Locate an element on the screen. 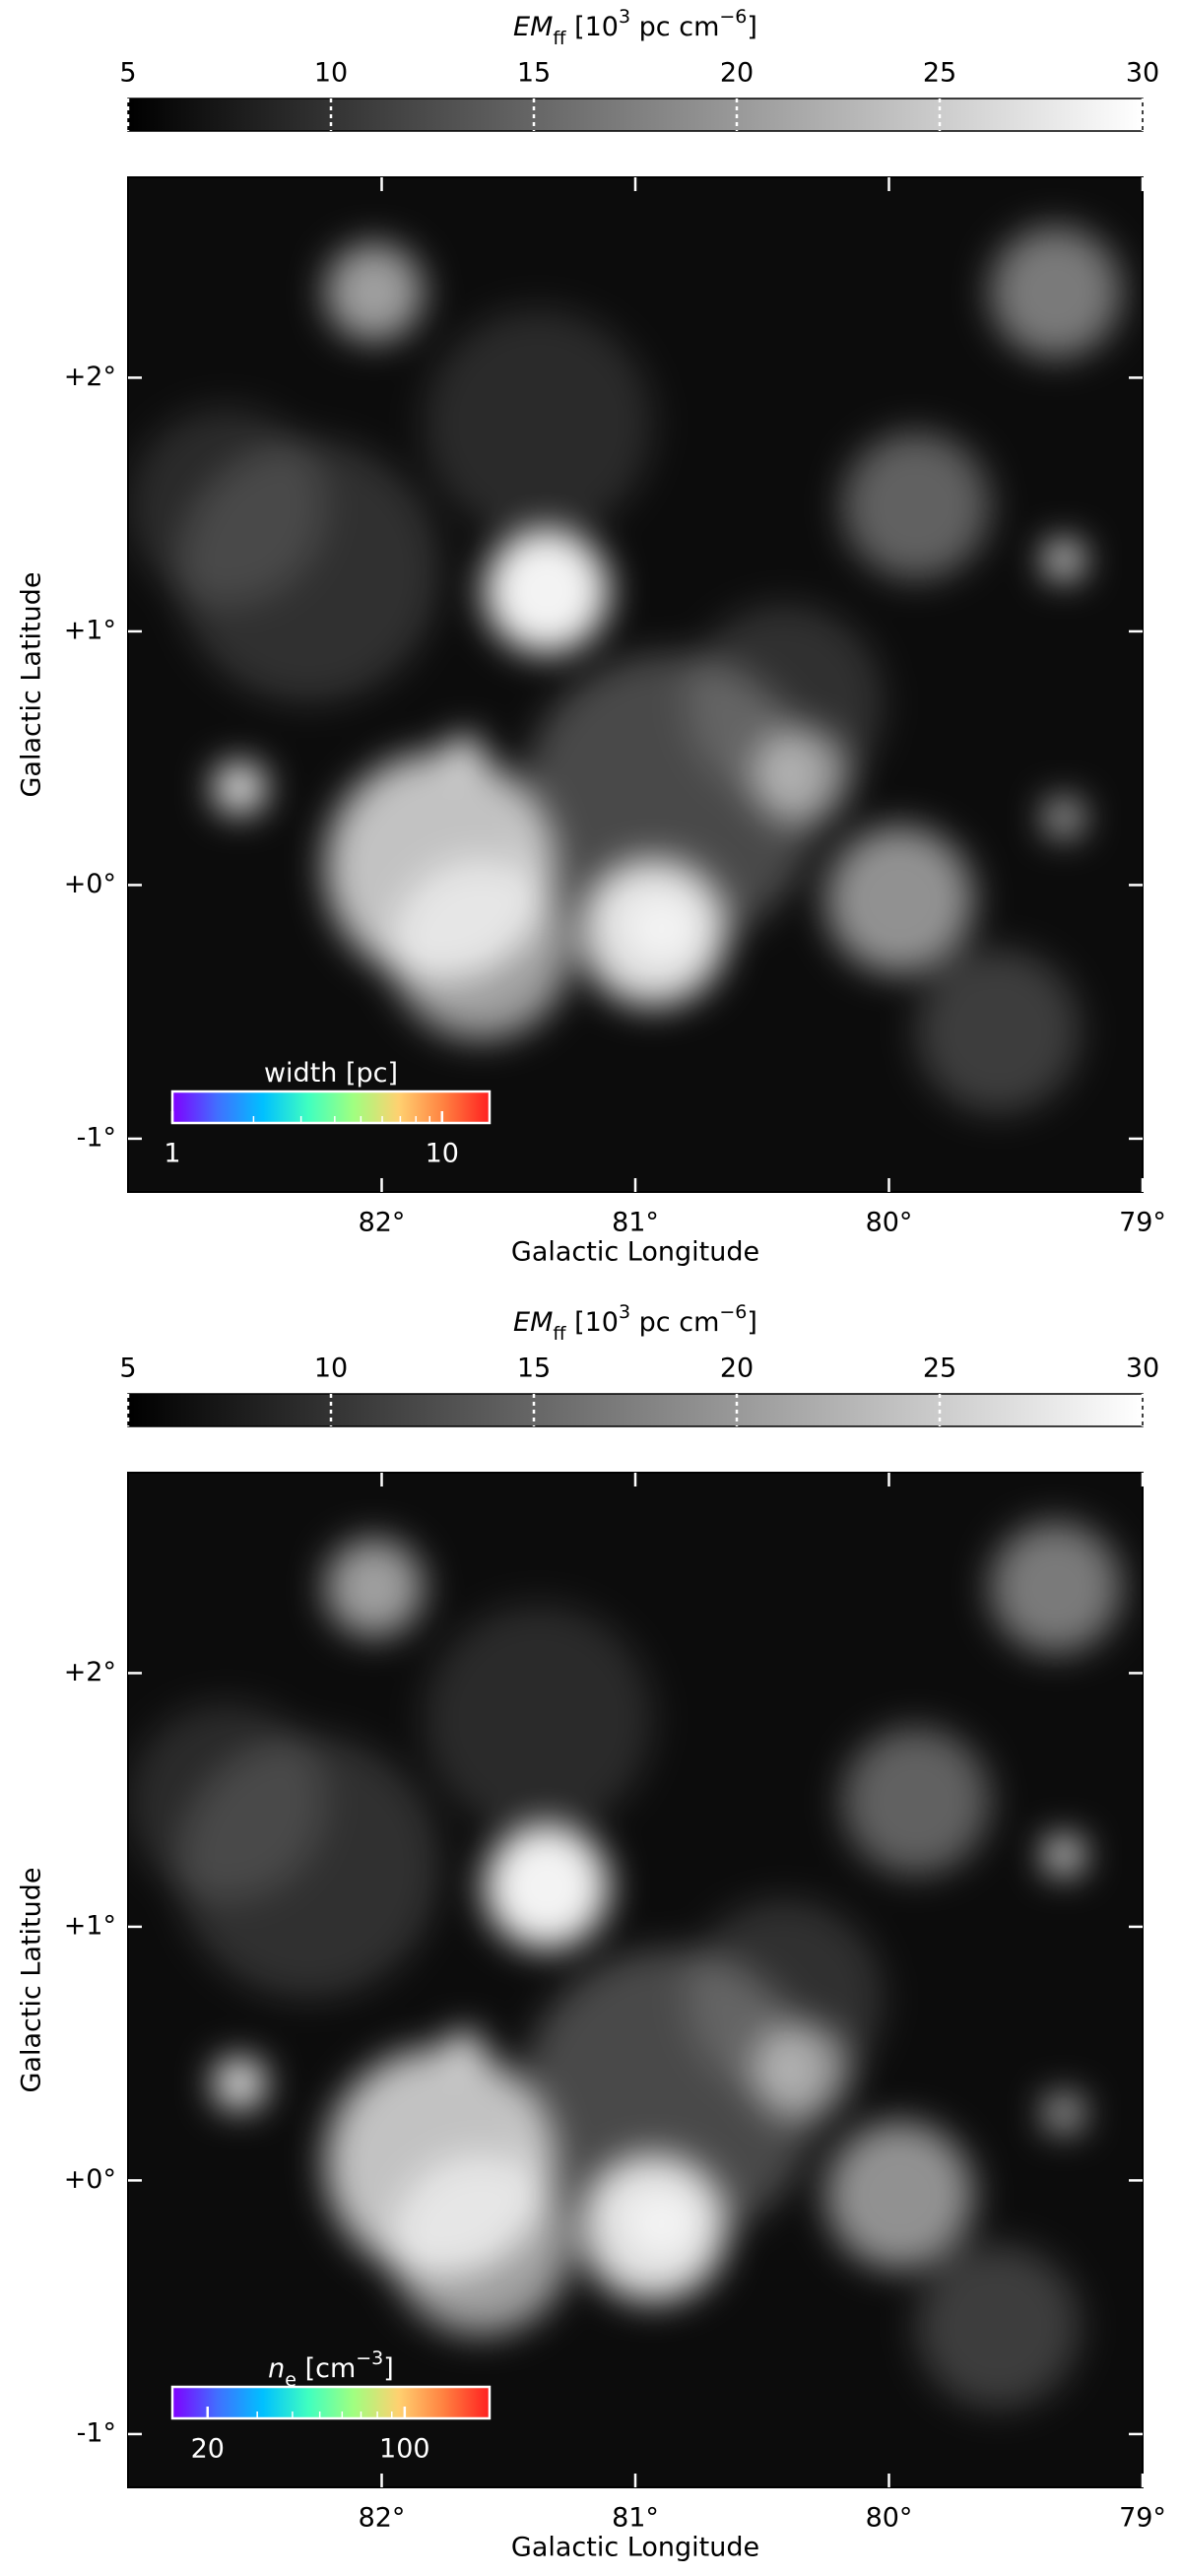  label-part: −3 is located at coordinates (369, 2358).